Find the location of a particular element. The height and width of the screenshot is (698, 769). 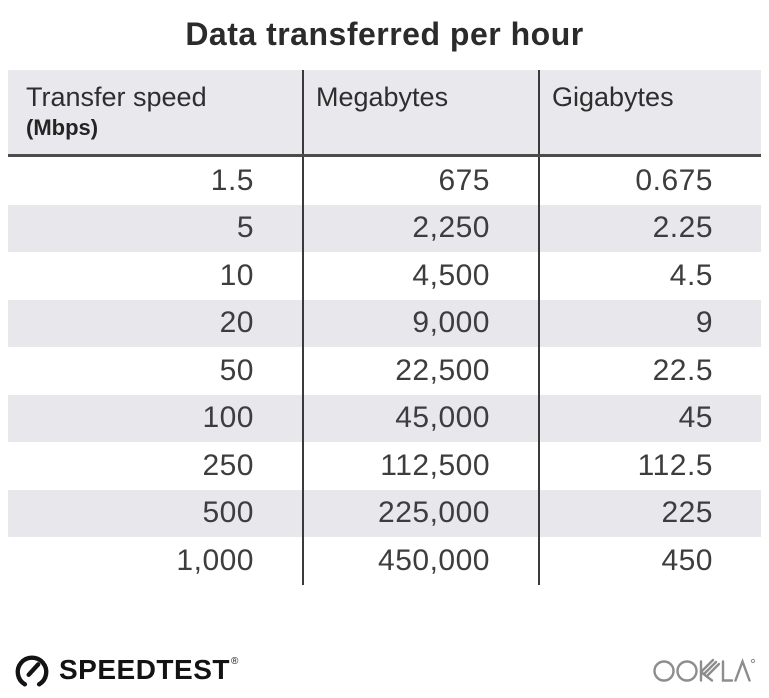

table-row: 1.5 675 0.675 is located at coordinates (384, 181).